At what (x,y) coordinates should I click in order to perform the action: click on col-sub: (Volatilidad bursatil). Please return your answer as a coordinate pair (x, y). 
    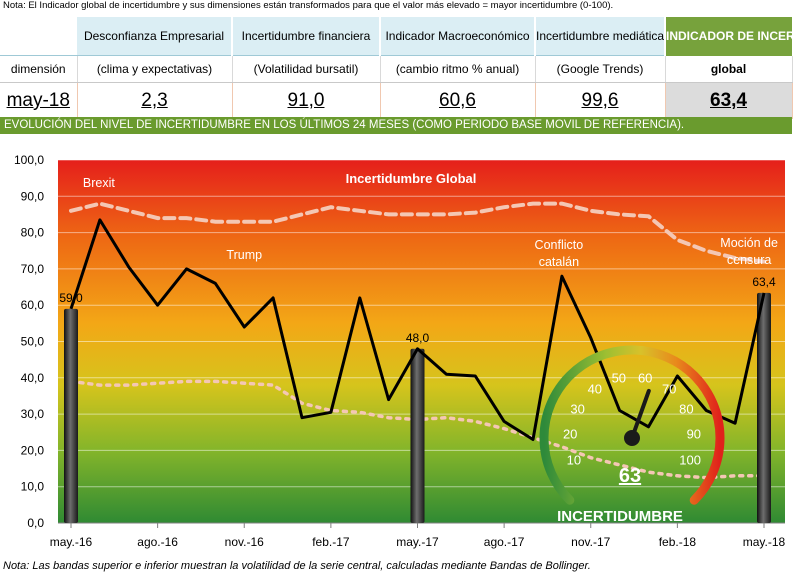
    Looking at the image, I should click on (306, 69).